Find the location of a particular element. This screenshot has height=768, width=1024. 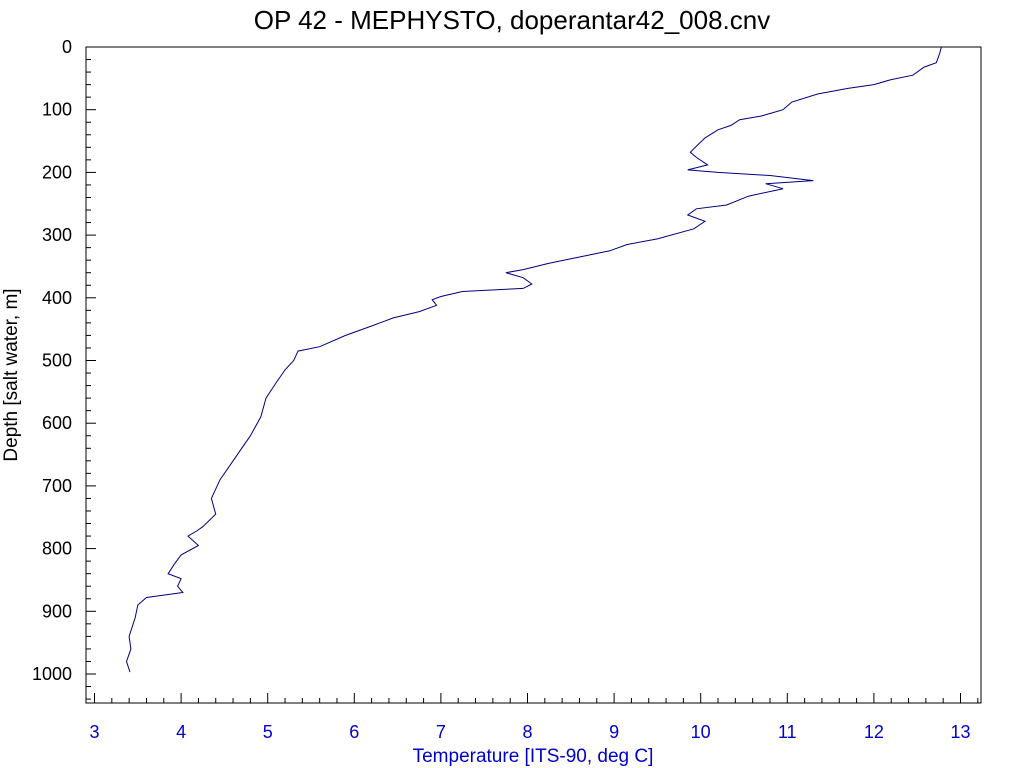

x-tick-label: 12 is located at coordinates (874, 732).